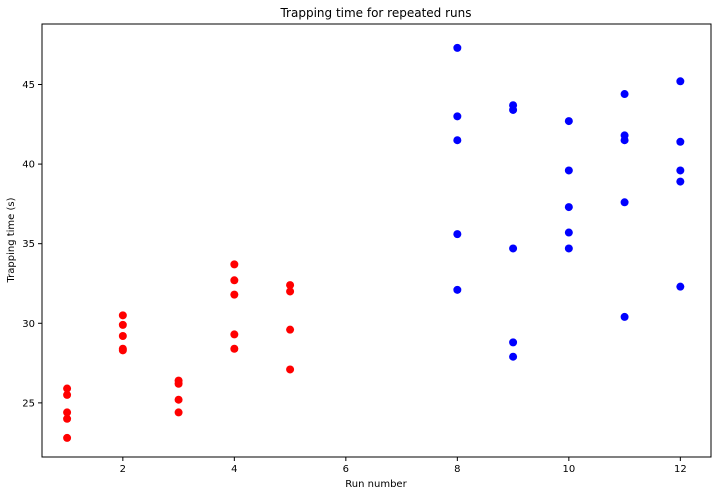 The width and height of the screenshot is (717, 496). I want to click on y-tick-label: 40, so click(28, 165).